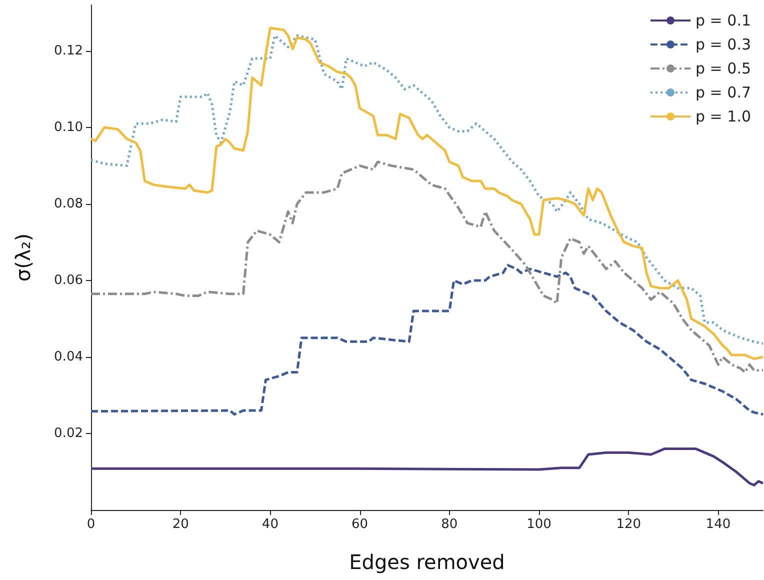  What do you see at coordinates (91, 524) in the screenshot?
I see `x-tick-label: 0` at bounding box center [91, 524].